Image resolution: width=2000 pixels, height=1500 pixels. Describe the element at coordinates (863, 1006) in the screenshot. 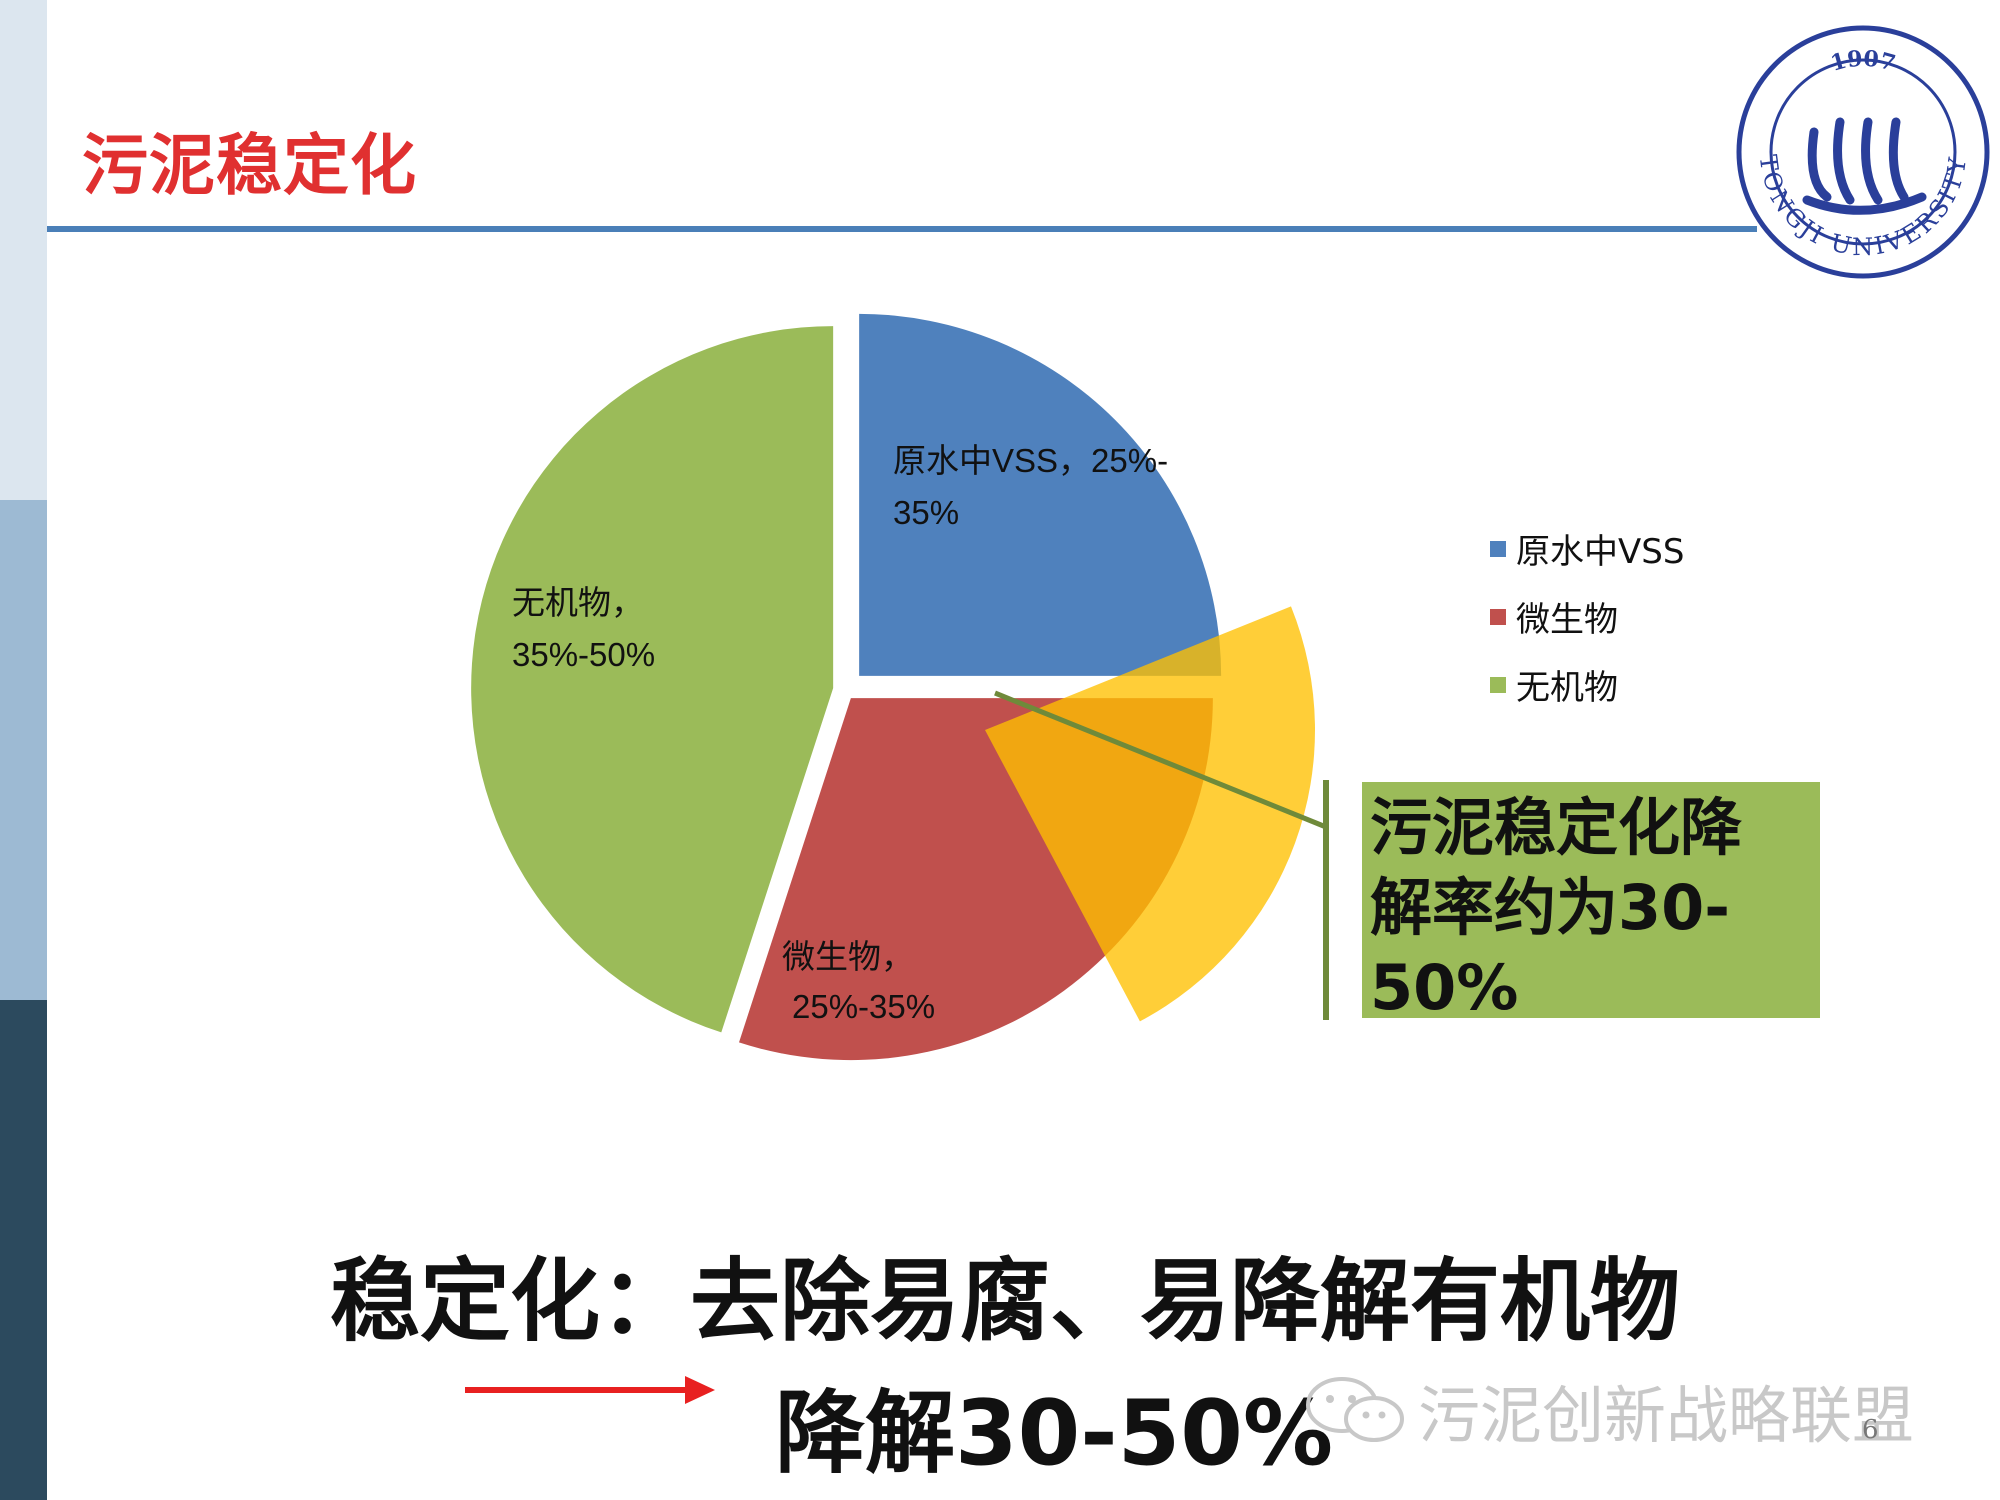

I see `slice-label-microbe-line2: 25%-35%` at that location.